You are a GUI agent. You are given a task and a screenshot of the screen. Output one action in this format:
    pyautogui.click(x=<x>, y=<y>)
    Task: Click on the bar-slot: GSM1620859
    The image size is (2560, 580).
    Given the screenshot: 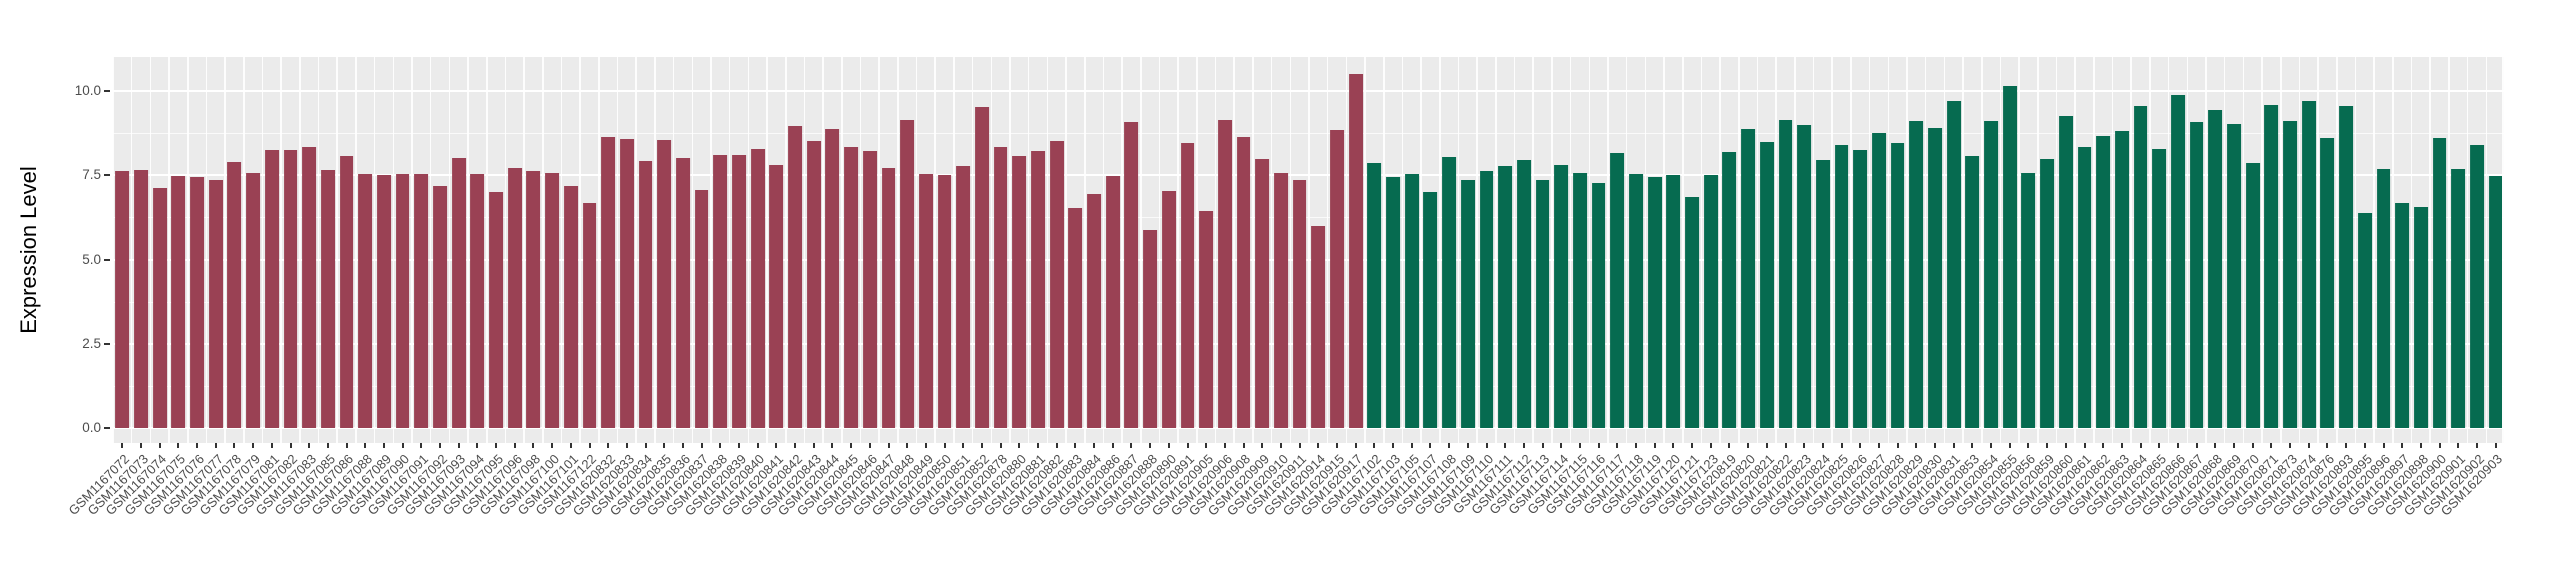 What is the action you would take?
    pyautogui.click(x=2023, y=288)
    